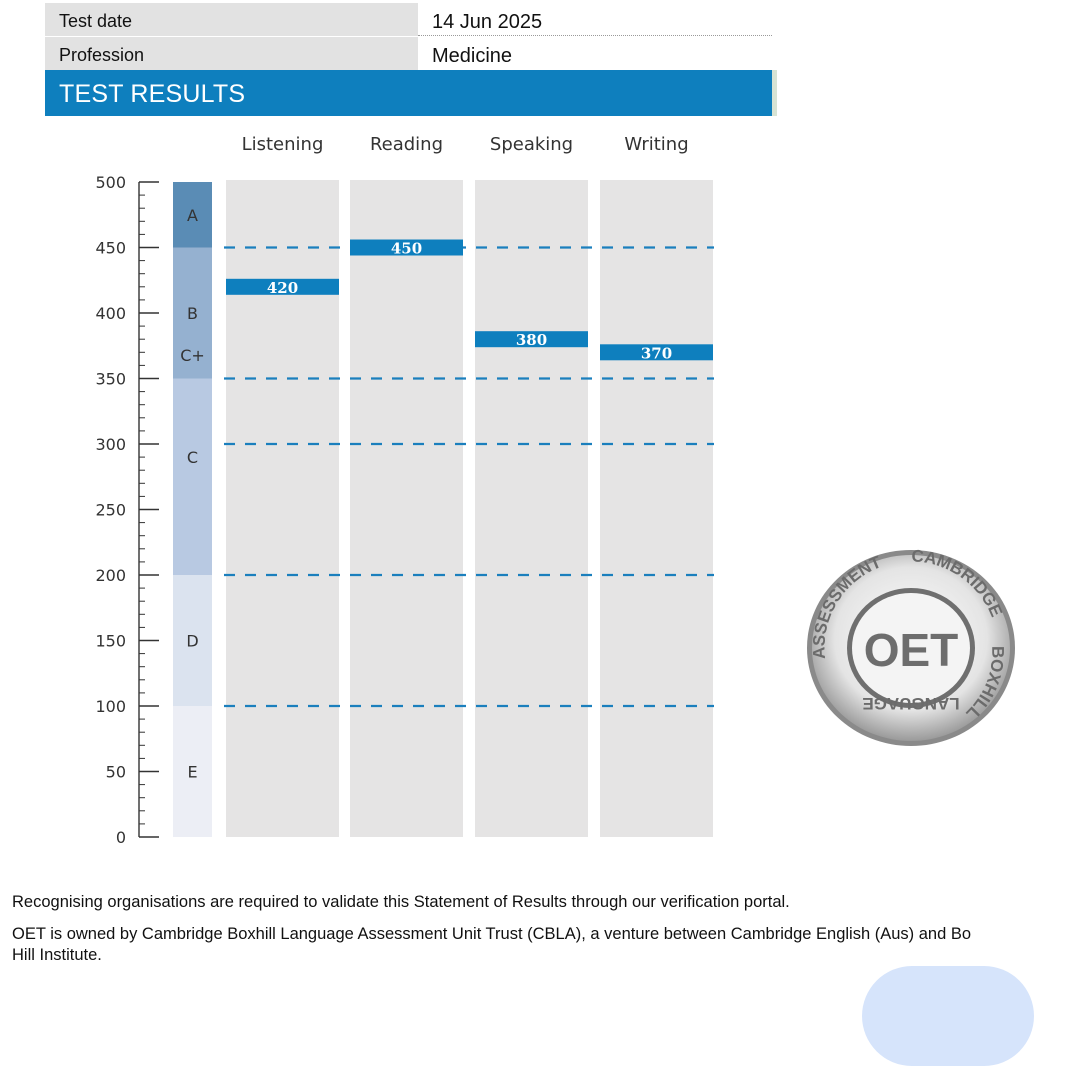 The height and width of the screenshot is (1066, 1080). What do you see at coordinates (152, 94) in the screenshot?
I see `section-title: TEST RESULTS` at bounding box center [152, 94].